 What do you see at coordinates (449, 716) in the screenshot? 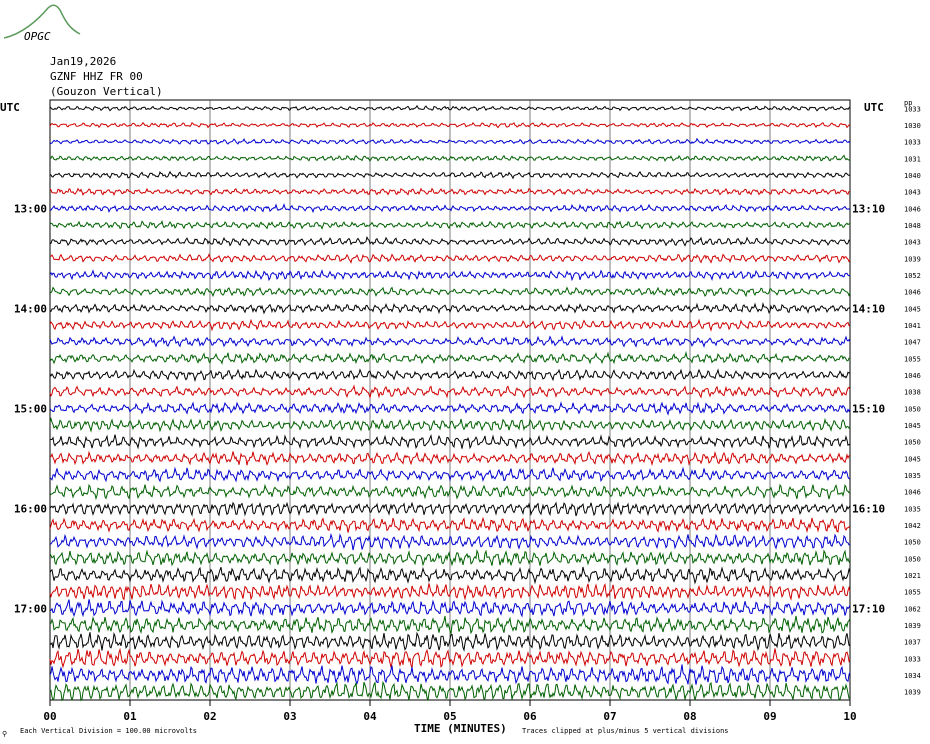
I see `x-tick-label: 05` at bounding box center [449, 716].